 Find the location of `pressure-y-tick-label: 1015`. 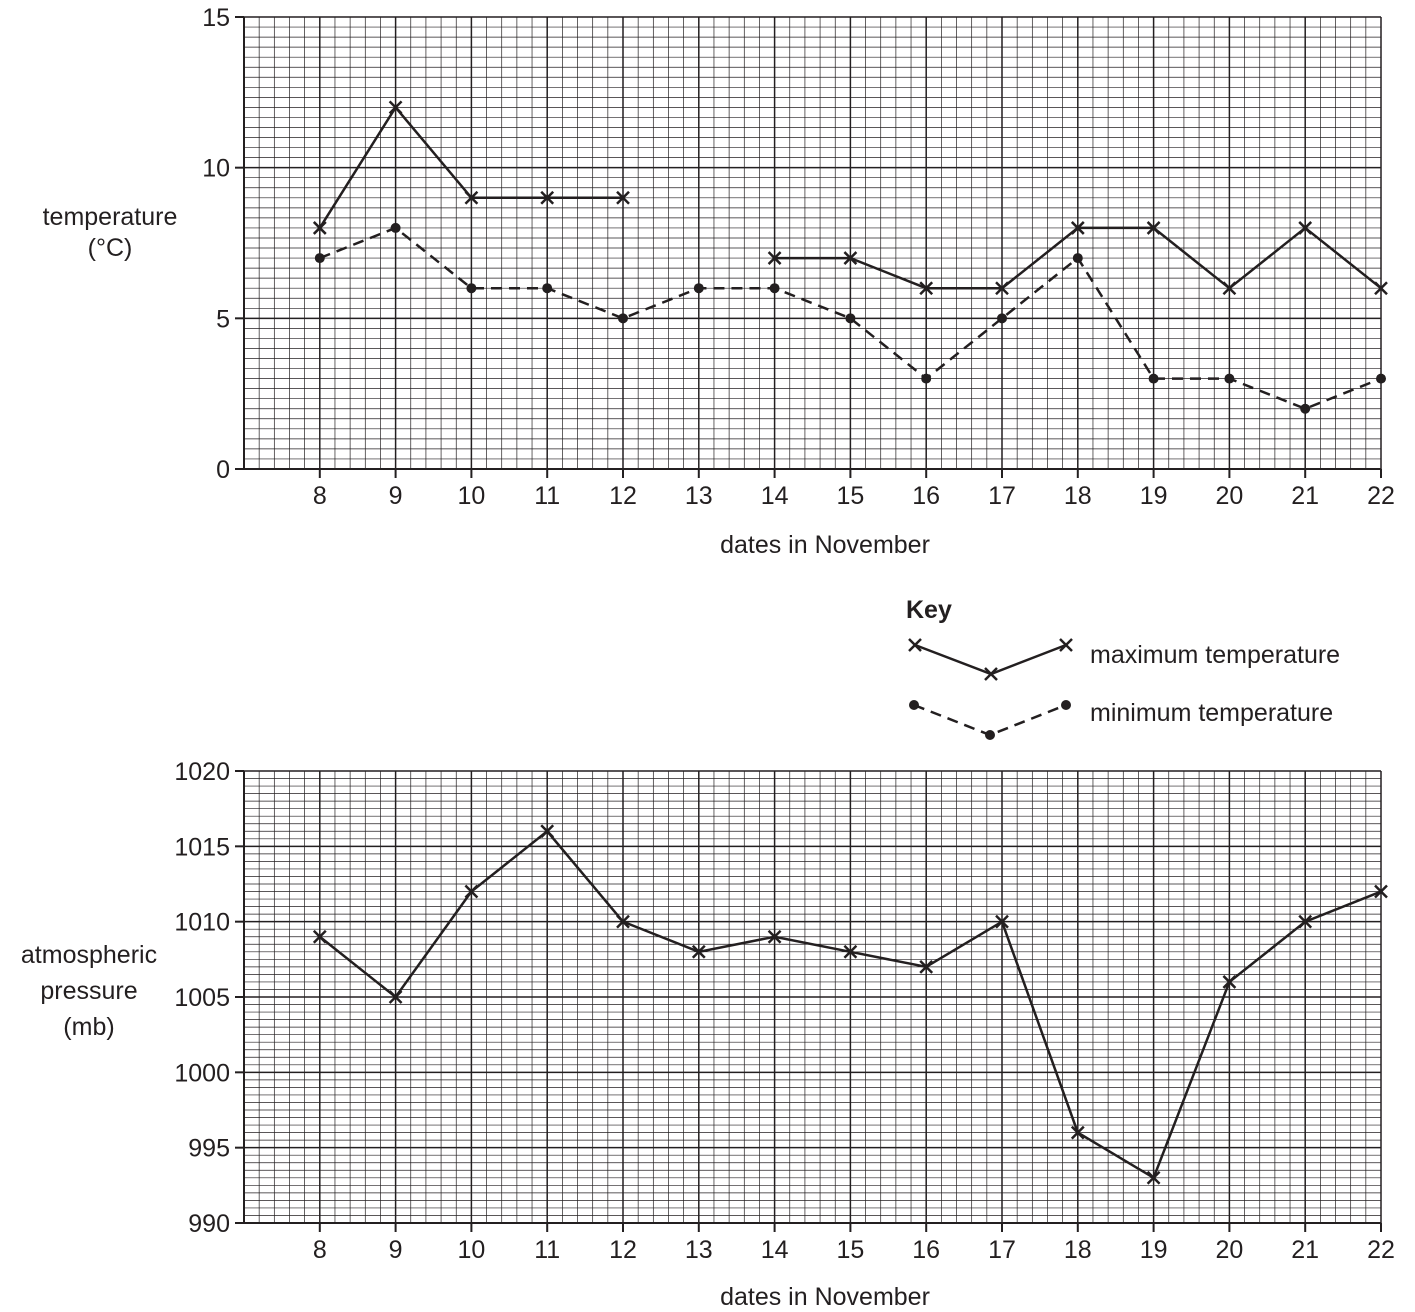

pressure-y-tick-label: 1015 is located at coordinates (202, 847).